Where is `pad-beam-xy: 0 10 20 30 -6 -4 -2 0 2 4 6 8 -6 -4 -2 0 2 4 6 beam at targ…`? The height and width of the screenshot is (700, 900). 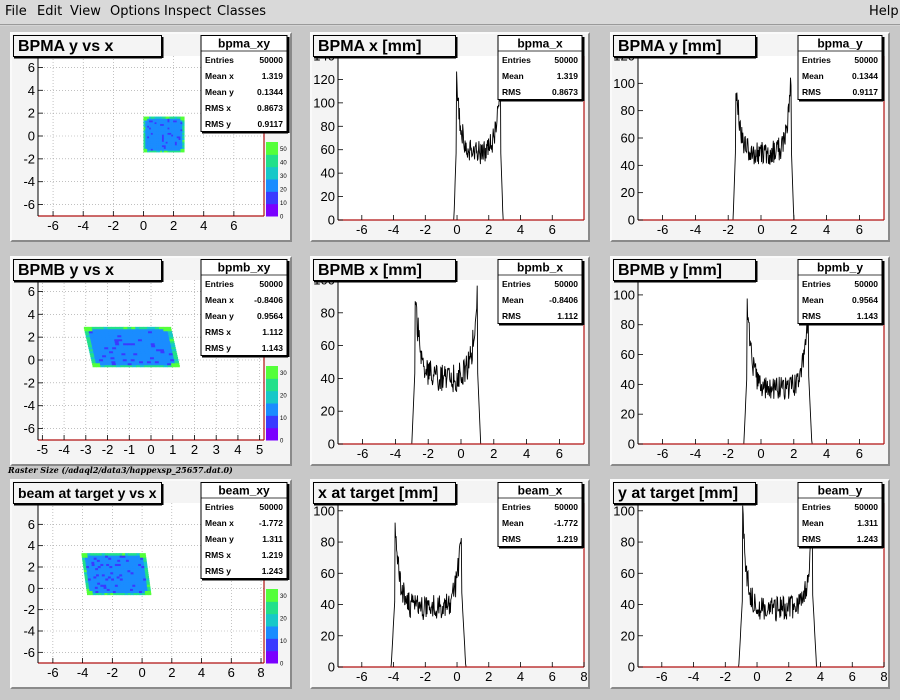 pad-beam-xy: 0 10 20 30 -6 -4 -2 0 2 4 6 8 -6 -4 -2 0 2 4 6 beam at targ… is located at coordinates (151, 584).